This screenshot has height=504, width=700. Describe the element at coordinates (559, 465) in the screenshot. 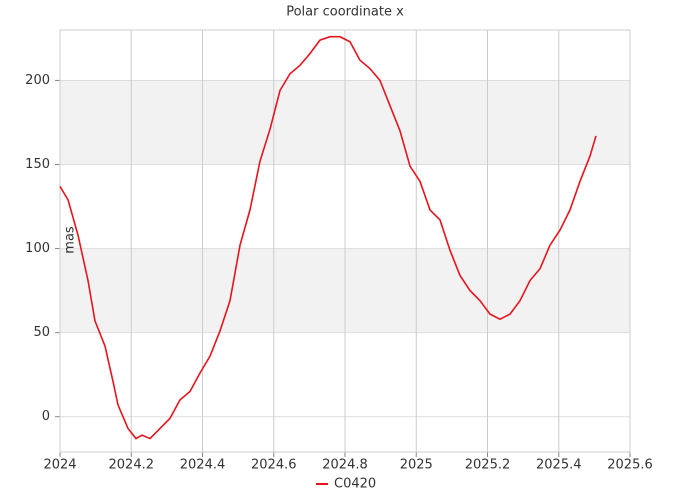

I see `x-tick-label: 2025.4` at that location.